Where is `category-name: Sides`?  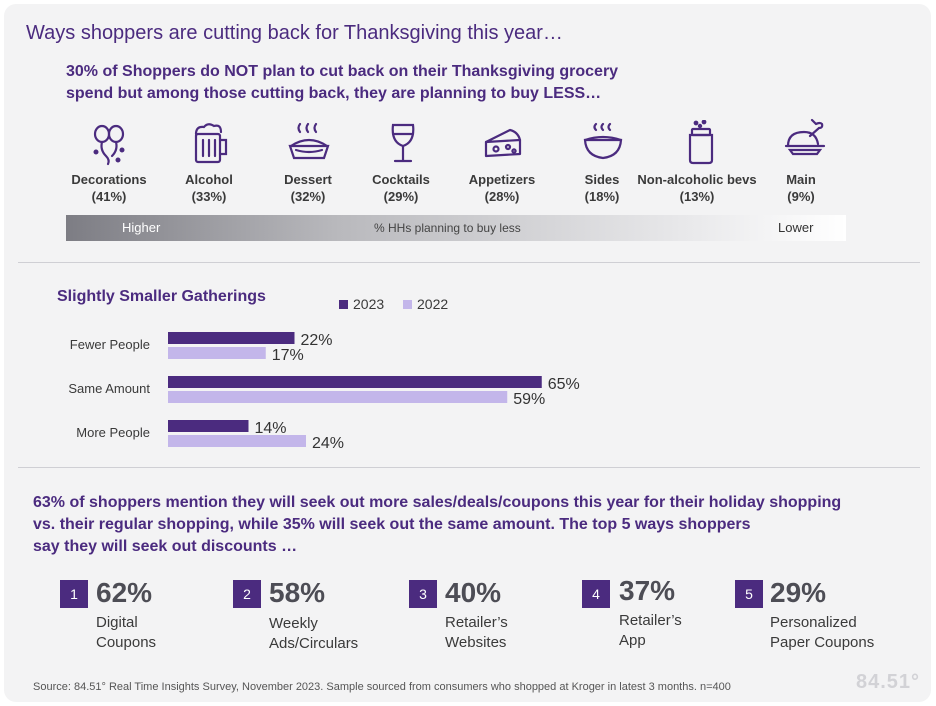
category-name: Sides is located at coordinates (602, 179).